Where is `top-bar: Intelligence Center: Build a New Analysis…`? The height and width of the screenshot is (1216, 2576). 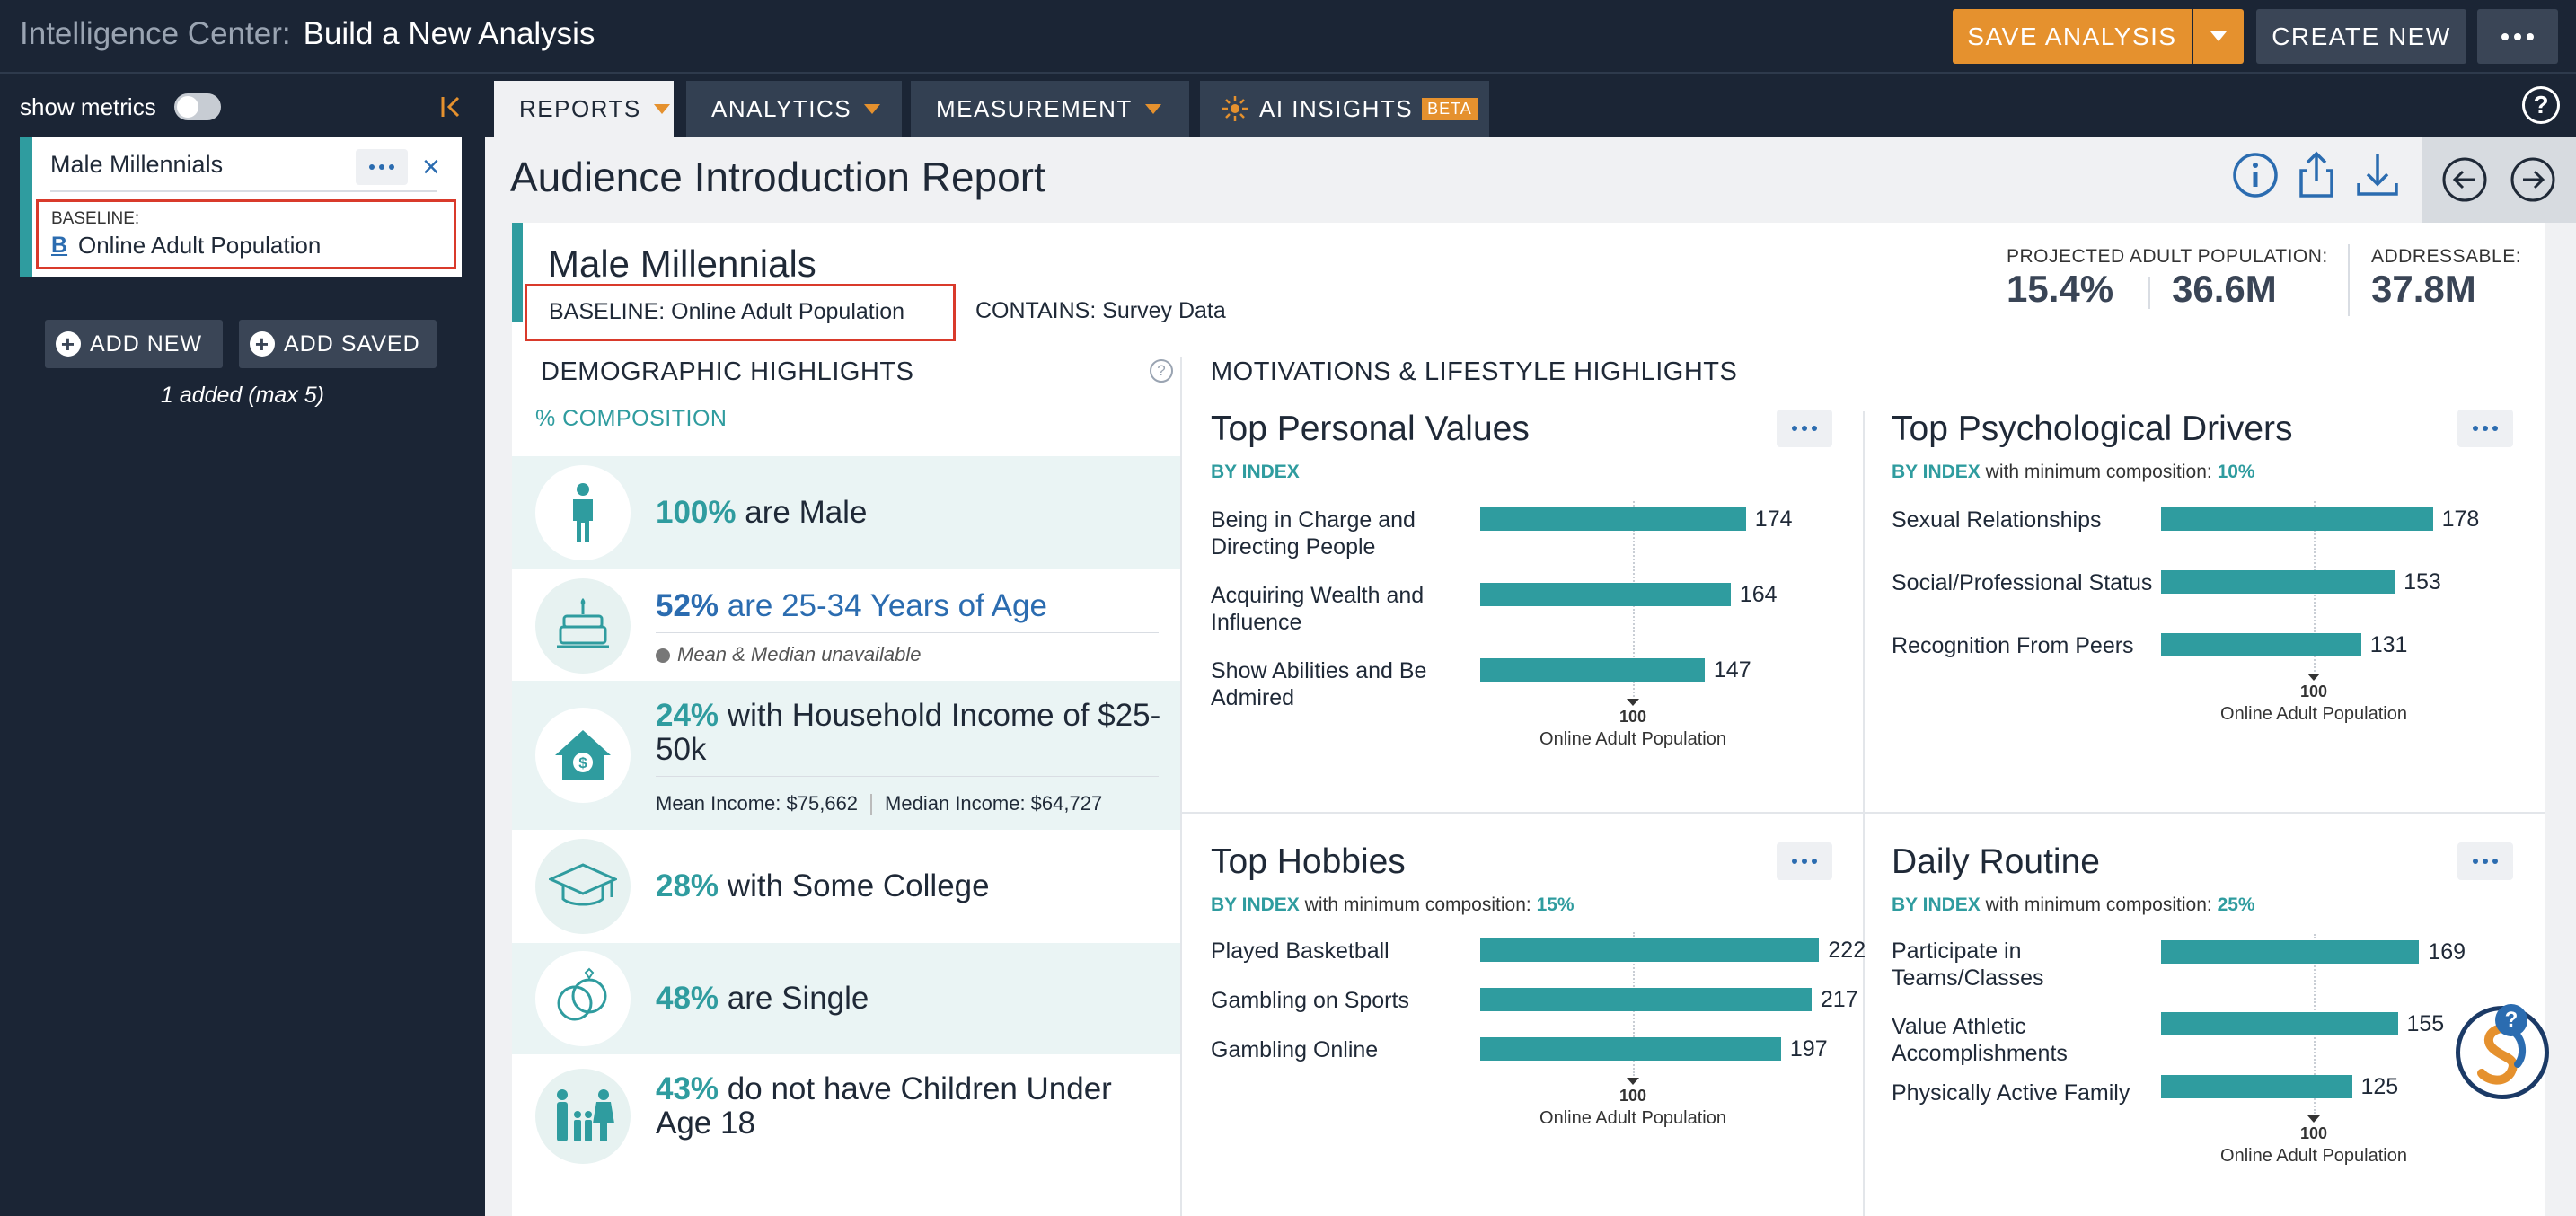 top-bar: Intelligence Center: Build a New Analysis… is located at coordinates (1288, 37).